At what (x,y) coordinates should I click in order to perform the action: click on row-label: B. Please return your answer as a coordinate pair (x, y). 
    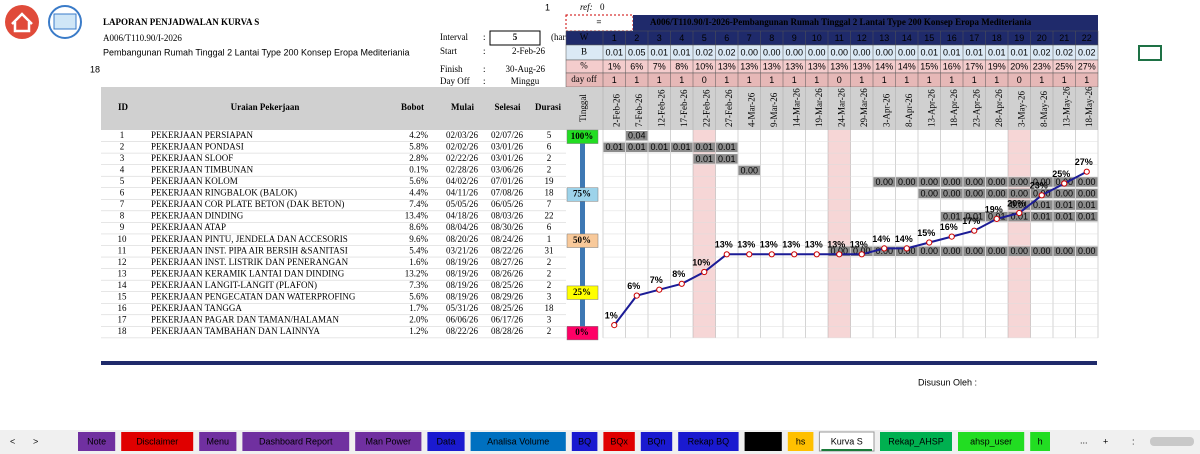
    Looking at the image, I should click on (584, 52).